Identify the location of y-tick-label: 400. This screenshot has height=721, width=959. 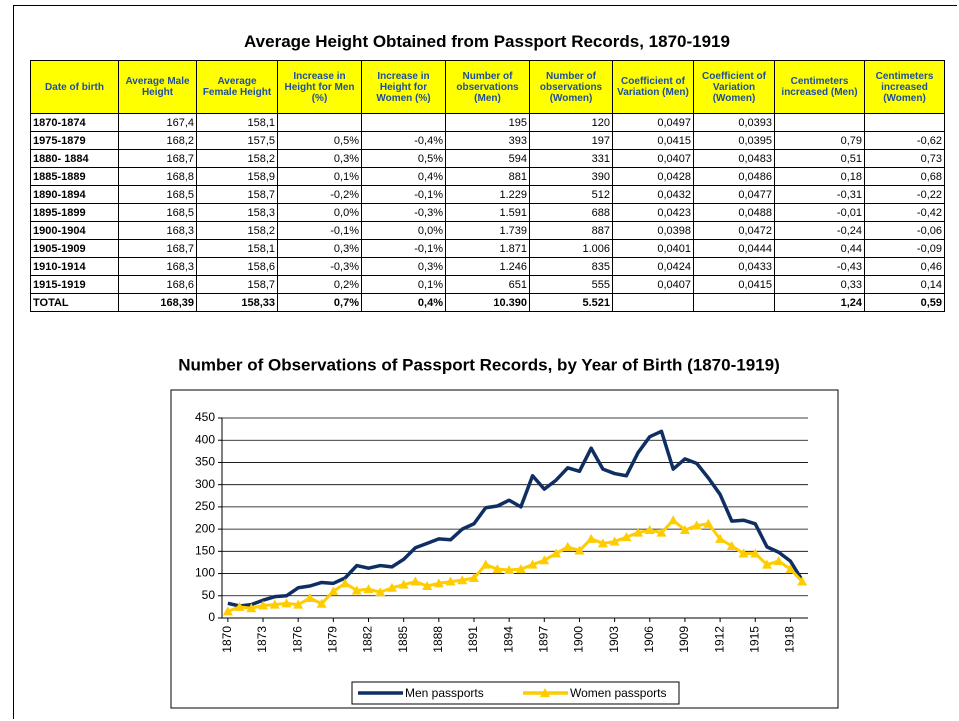
(205, 439).